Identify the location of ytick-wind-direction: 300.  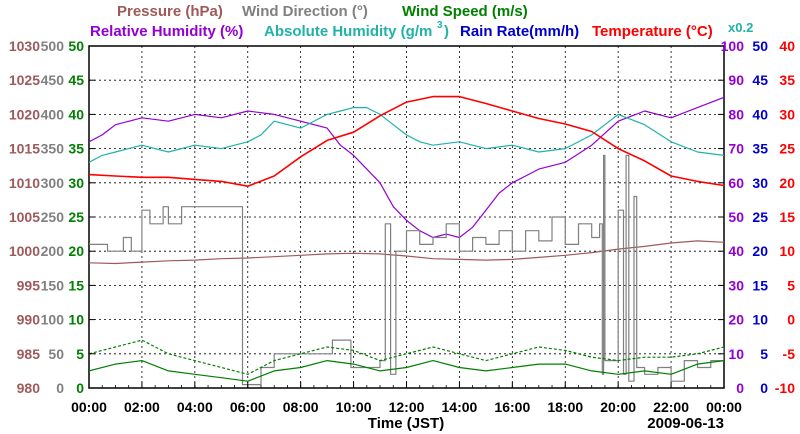
(53, 183).